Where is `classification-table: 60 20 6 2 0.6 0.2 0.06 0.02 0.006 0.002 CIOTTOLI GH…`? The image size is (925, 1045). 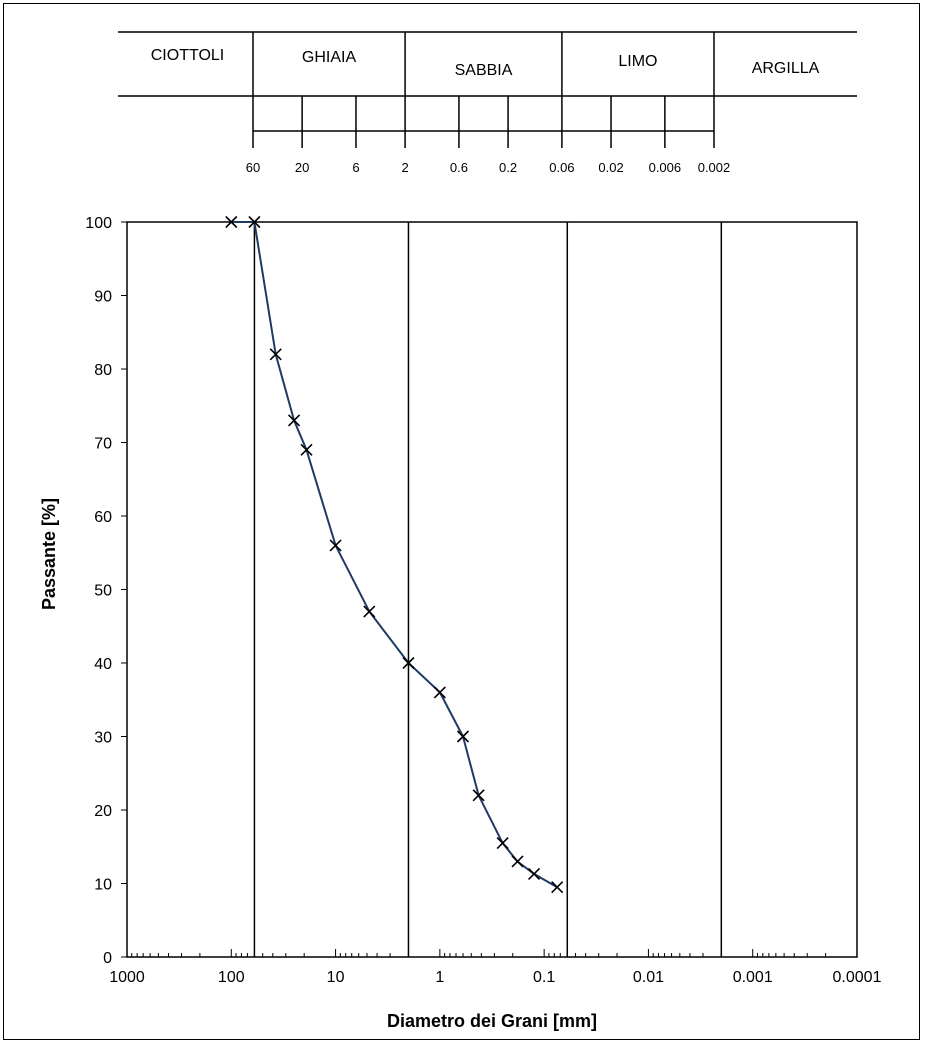 classification-table: 60 20 6 2 0.6 0.2 0.06 0.02 0.006 0.002 CIOTTOLI GH… is located at coordinates (487, 103).